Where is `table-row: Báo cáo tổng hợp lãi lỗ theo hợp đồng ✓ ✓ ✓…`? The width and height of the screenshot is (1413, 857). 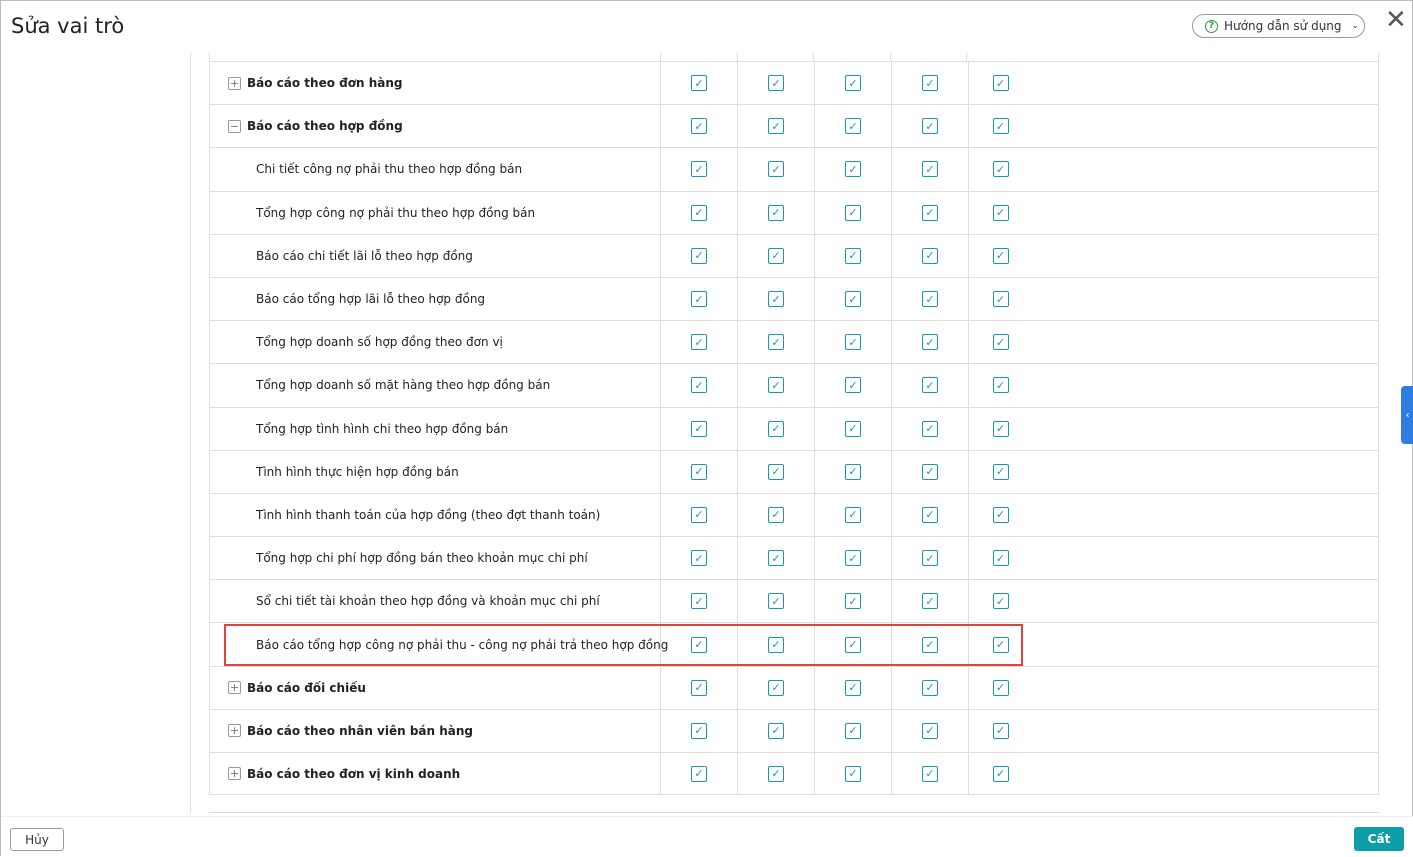
table-row: Báo cáo tổng hợp lãi lỗ theo hợp đồng ✓ ✓ ✓… is located at coordinates (794, 298).